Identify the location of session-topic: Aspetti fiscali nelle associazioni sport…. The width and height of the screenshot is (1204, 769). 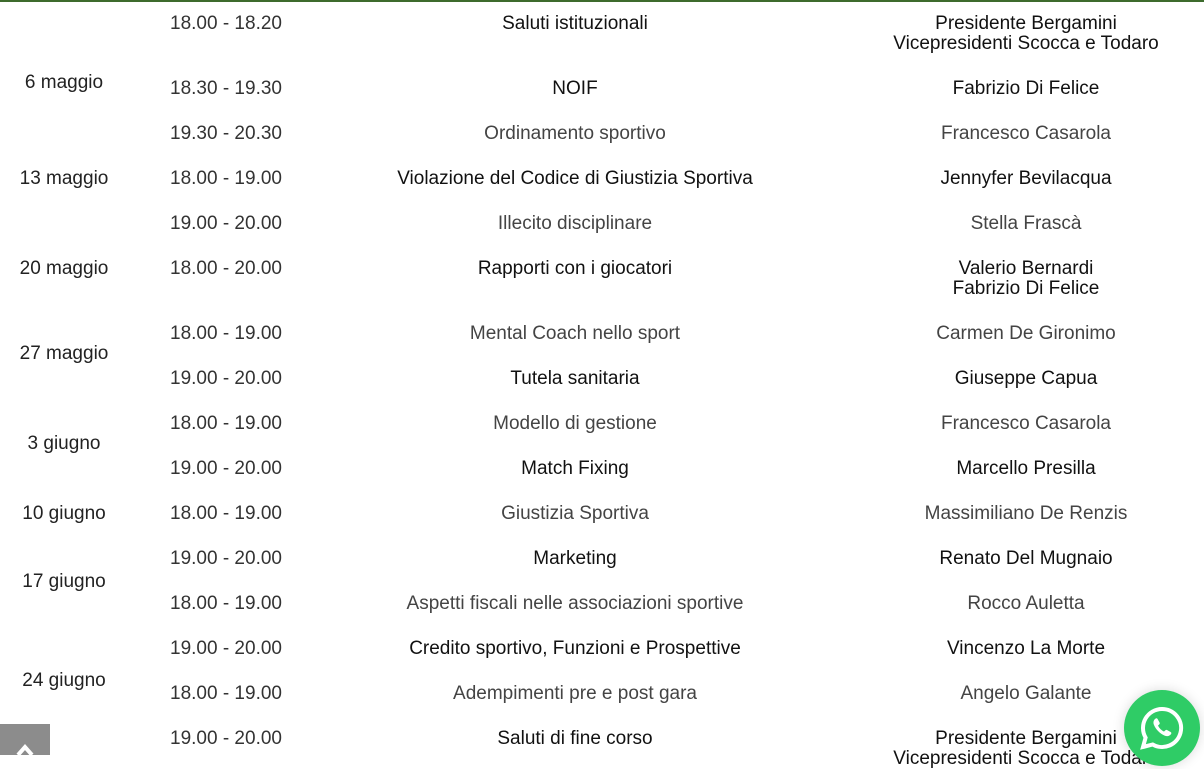
(575, 603).